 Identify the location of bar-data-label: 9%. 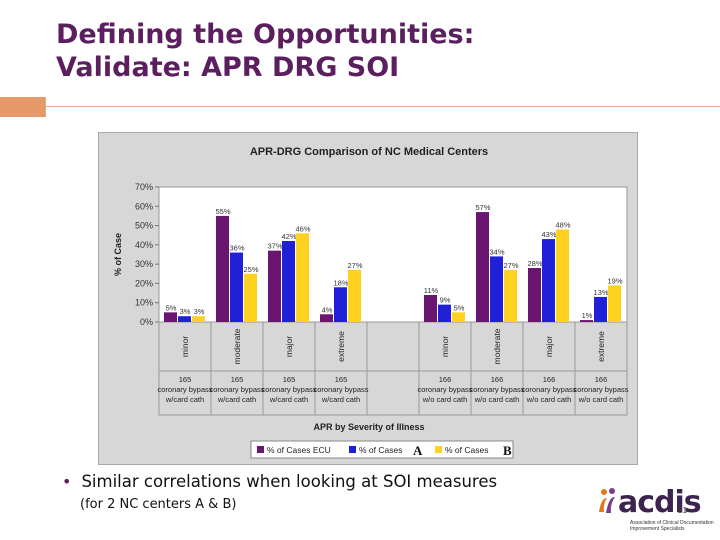
(445, 300).